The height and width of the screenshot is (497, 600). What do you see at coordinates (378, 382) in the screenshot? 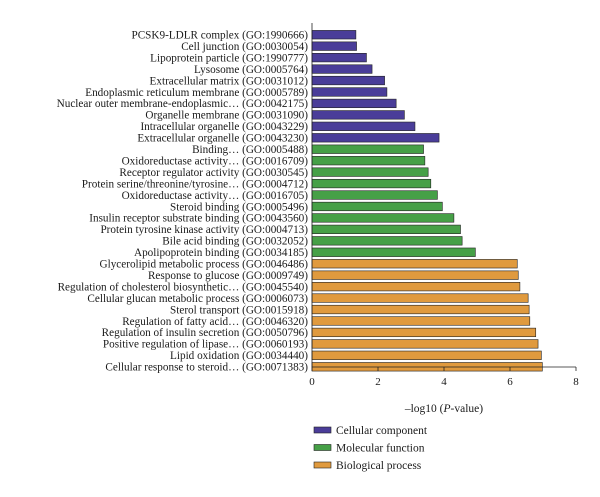
I see `x-tick-label: 2` at bounding box center [378, 382].